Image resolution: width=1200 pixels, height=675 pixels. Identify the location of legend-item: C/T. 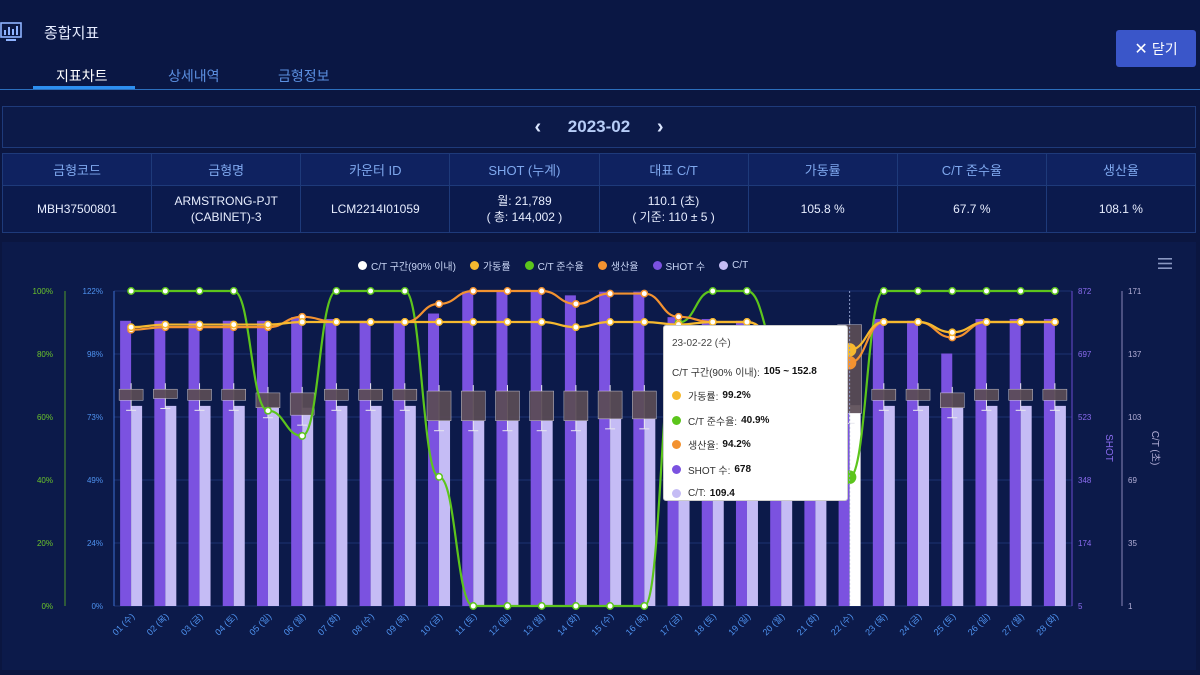
(733, 265).